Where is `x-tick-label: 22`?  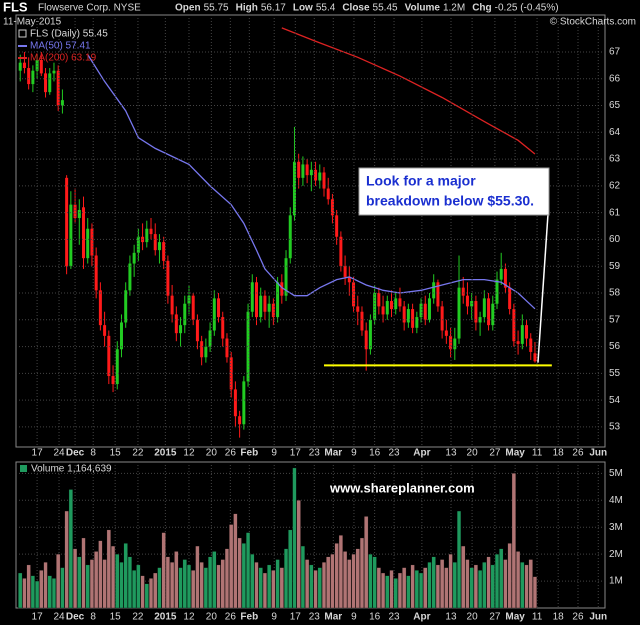 x-tick-label: 22 is located at coordinates (138, 453).